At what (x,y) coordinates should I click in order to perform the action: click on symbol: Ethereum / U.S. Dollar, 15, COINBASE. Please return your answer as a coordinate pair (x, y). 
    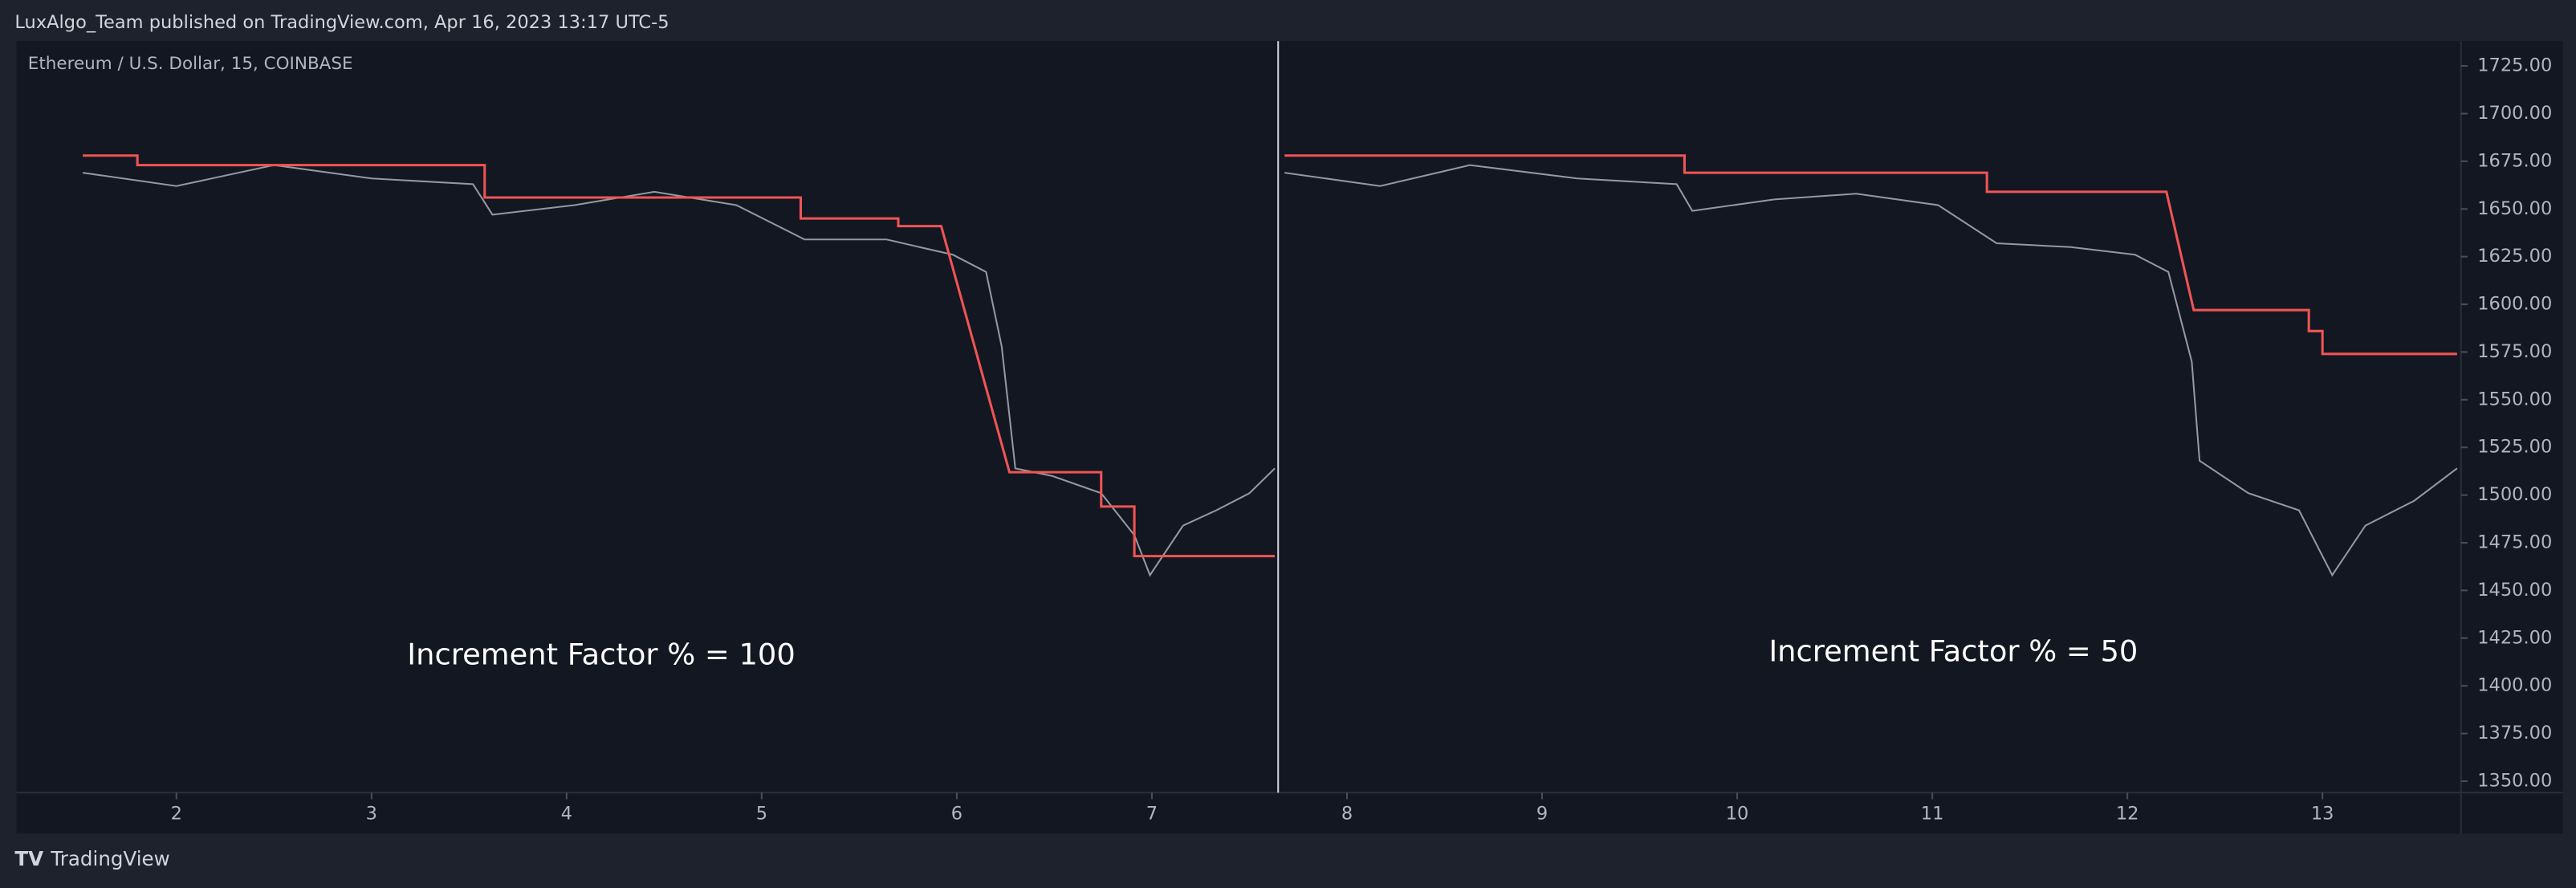
    Looking at the image, I should click on (190, 64).